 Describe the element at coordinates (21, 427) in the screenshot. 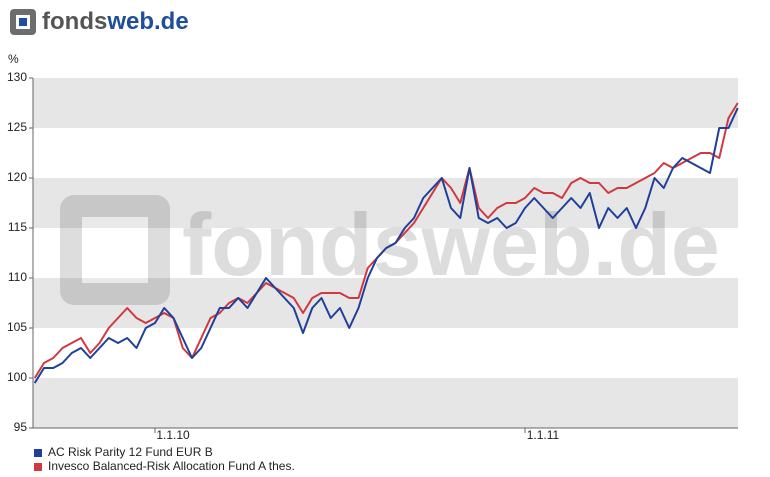

I see `y-tick-label: 95` at that location.